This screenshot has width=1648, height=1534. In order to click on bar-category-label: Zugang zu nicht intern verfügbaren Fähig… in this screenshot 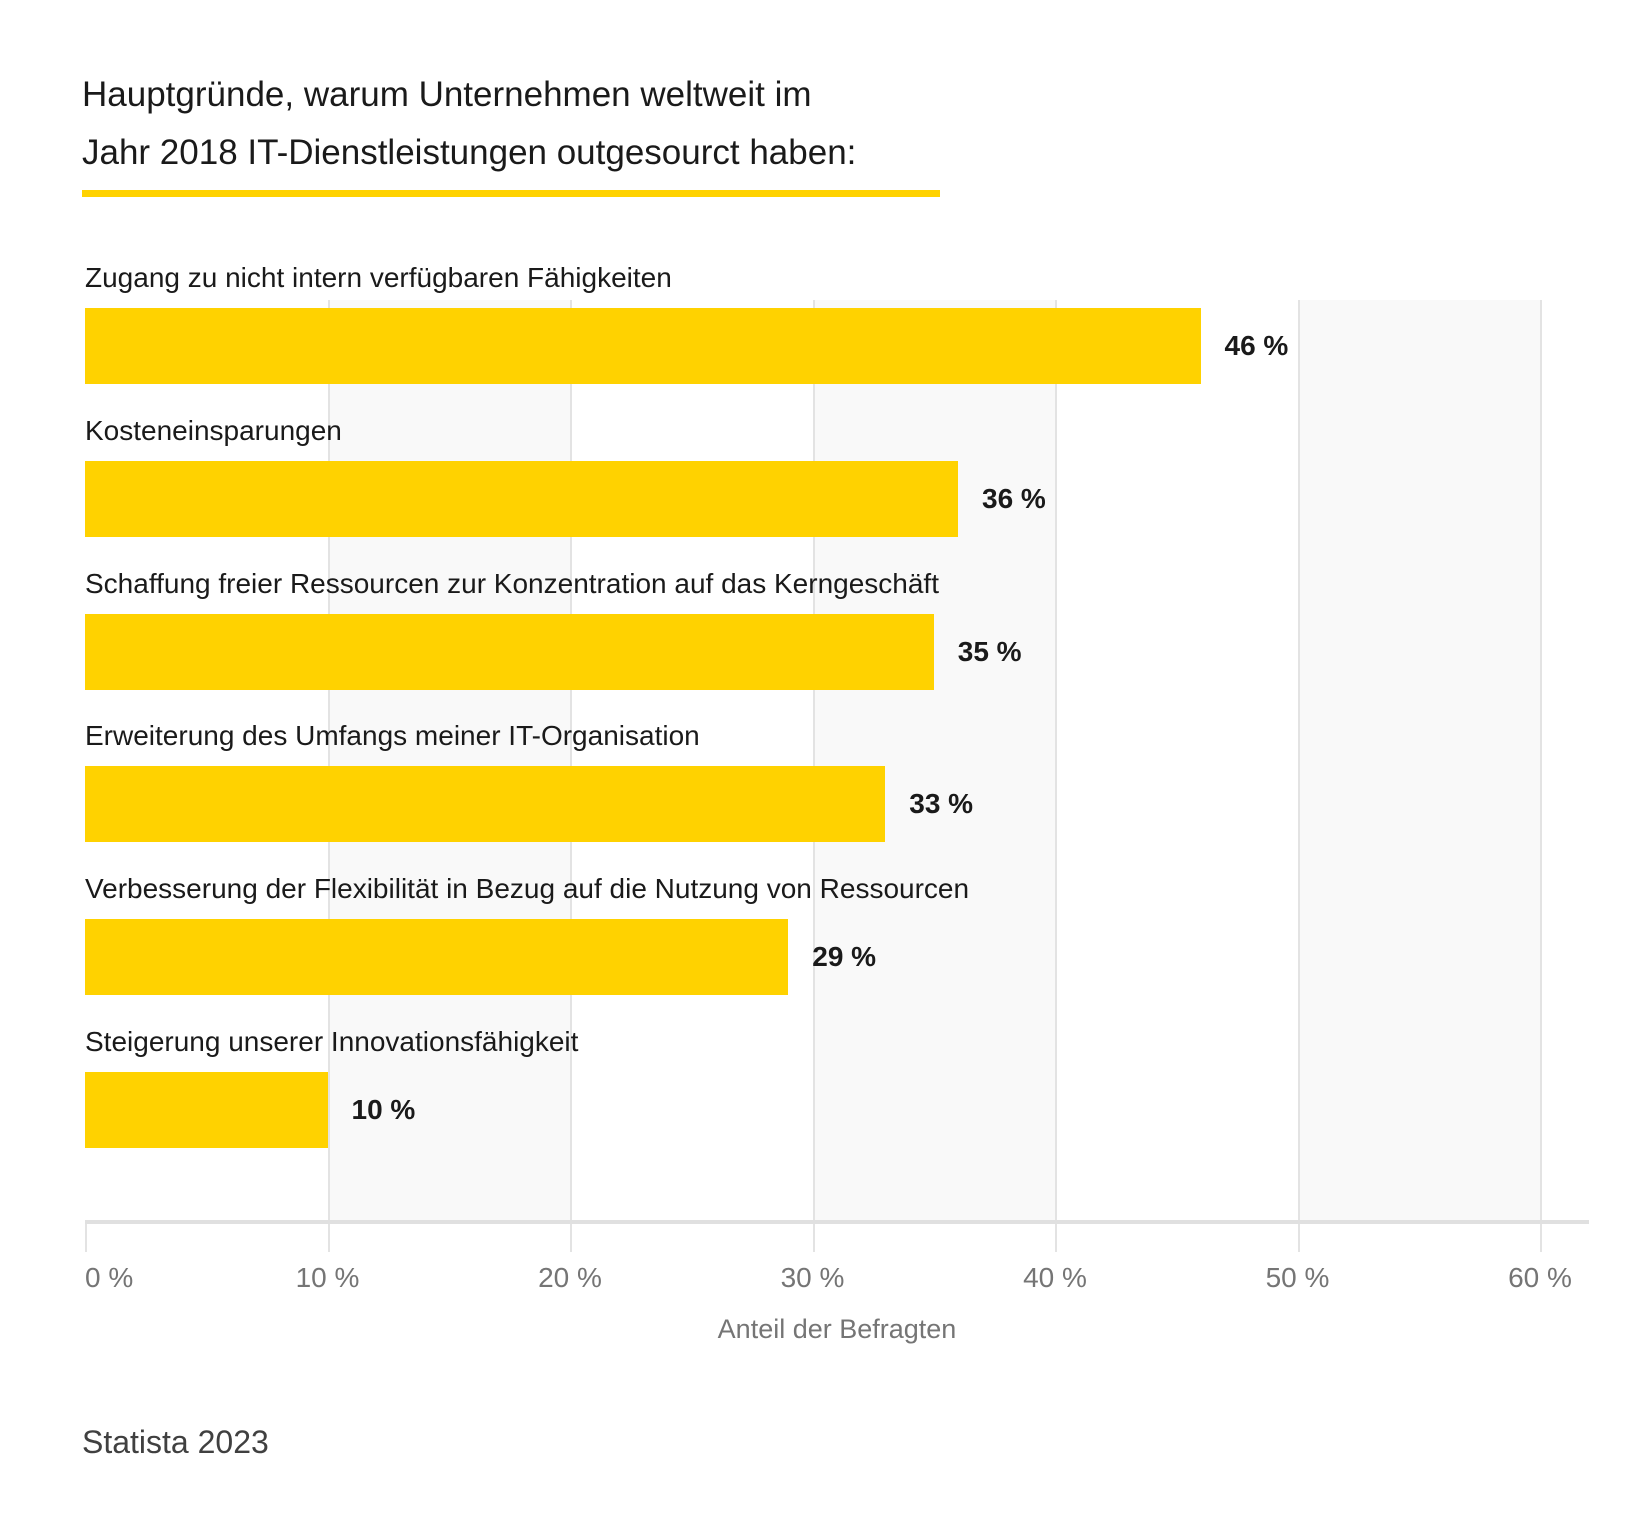, I will do `click(378, 277)`.